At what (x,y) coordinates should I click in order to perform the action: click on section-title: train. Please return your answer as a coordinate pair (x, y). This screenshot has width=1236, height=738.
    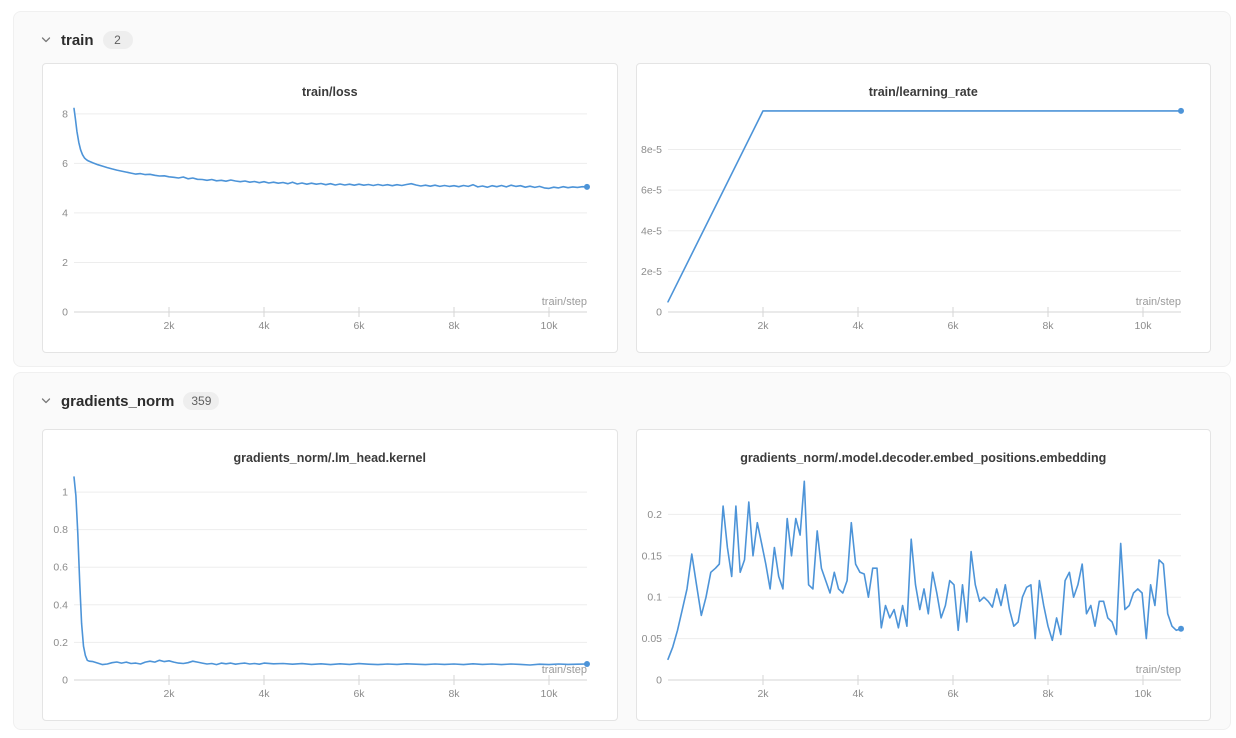
    Looking at the image, I should click on (77, 40).